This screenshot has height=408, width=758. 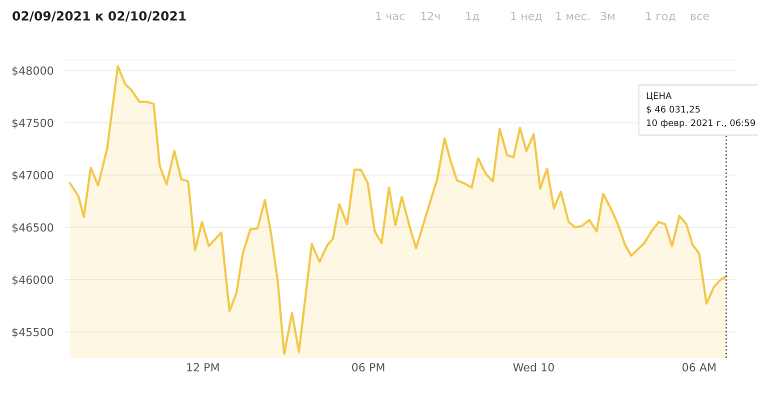 I want to click on x-tick-label: 12 PM, so click(x=203, y=367).